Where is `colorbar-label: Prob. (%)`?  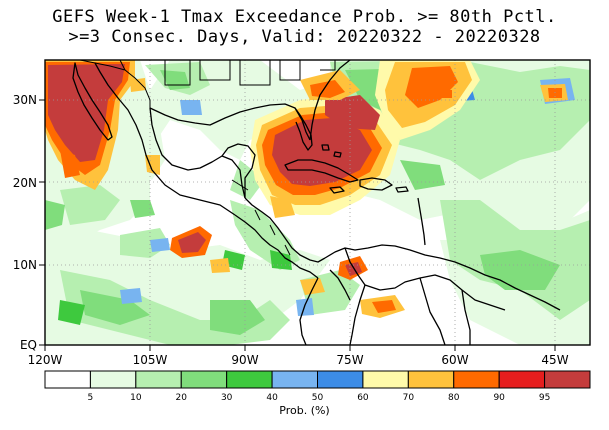
colorbar-label: Prob. (%) is located at coordinates (304, 410).